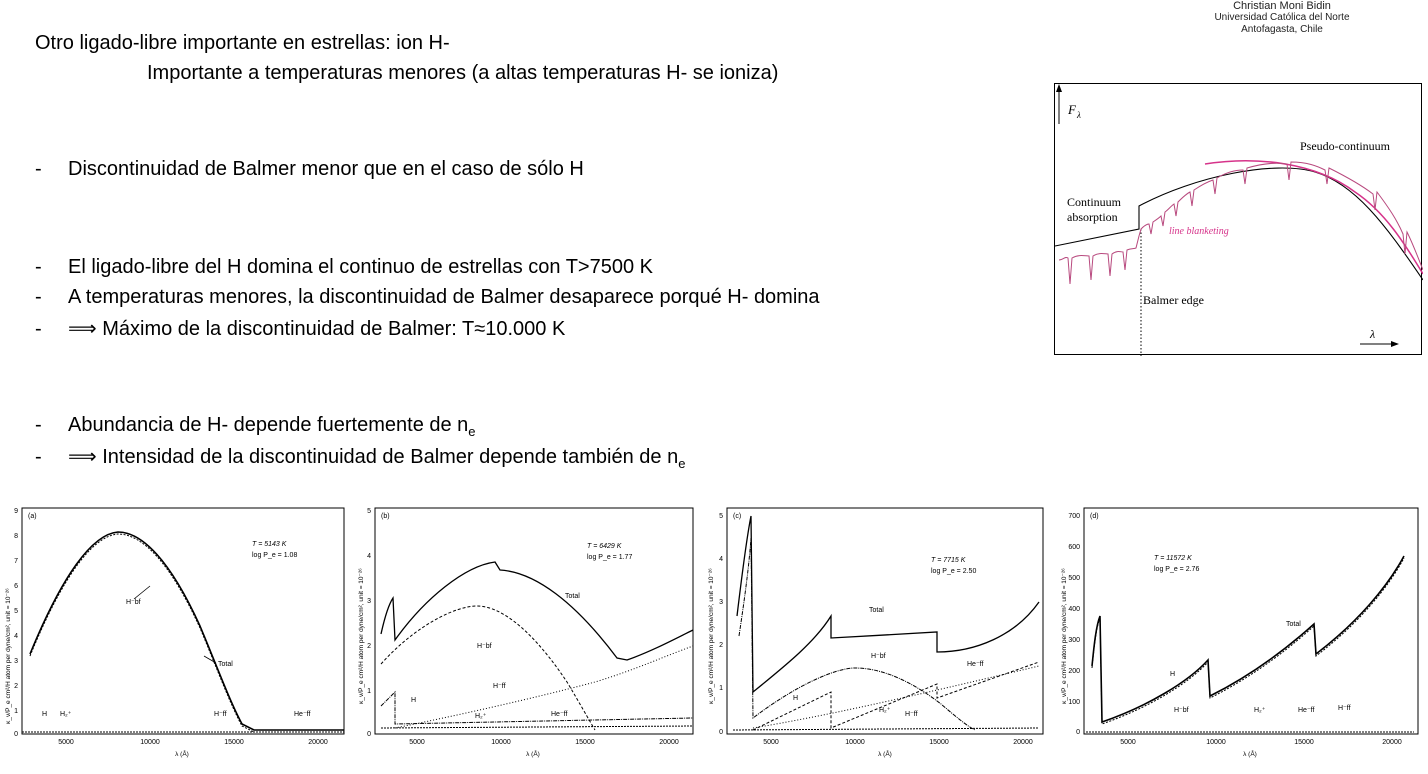 This screenshot has height=774, width=1428. I want to click on plot-b-frame, so click(534, 621).